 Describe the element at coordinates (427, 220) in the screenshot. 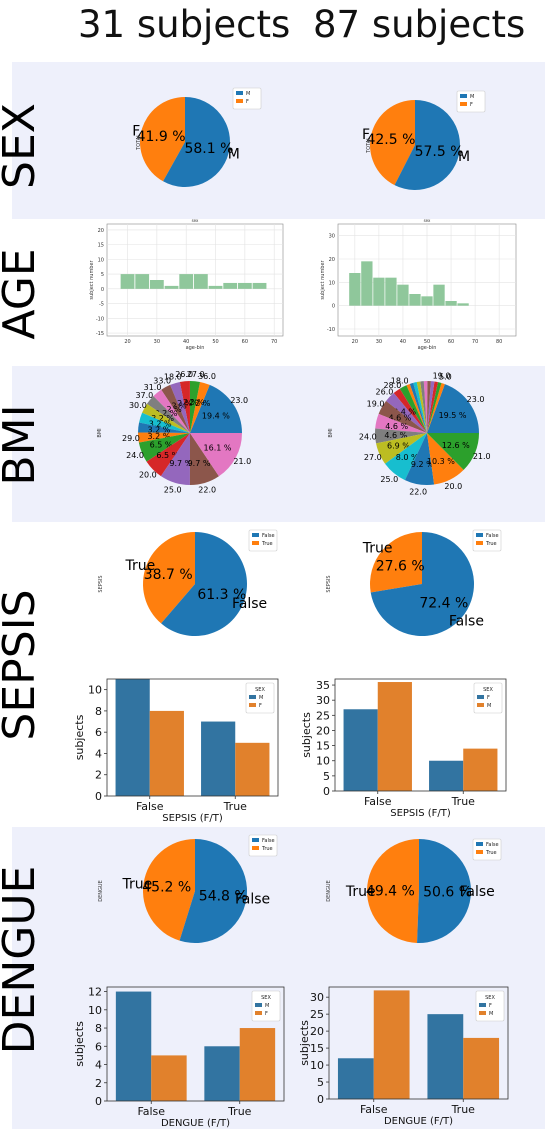

I see `chart-title: sex` at that location.